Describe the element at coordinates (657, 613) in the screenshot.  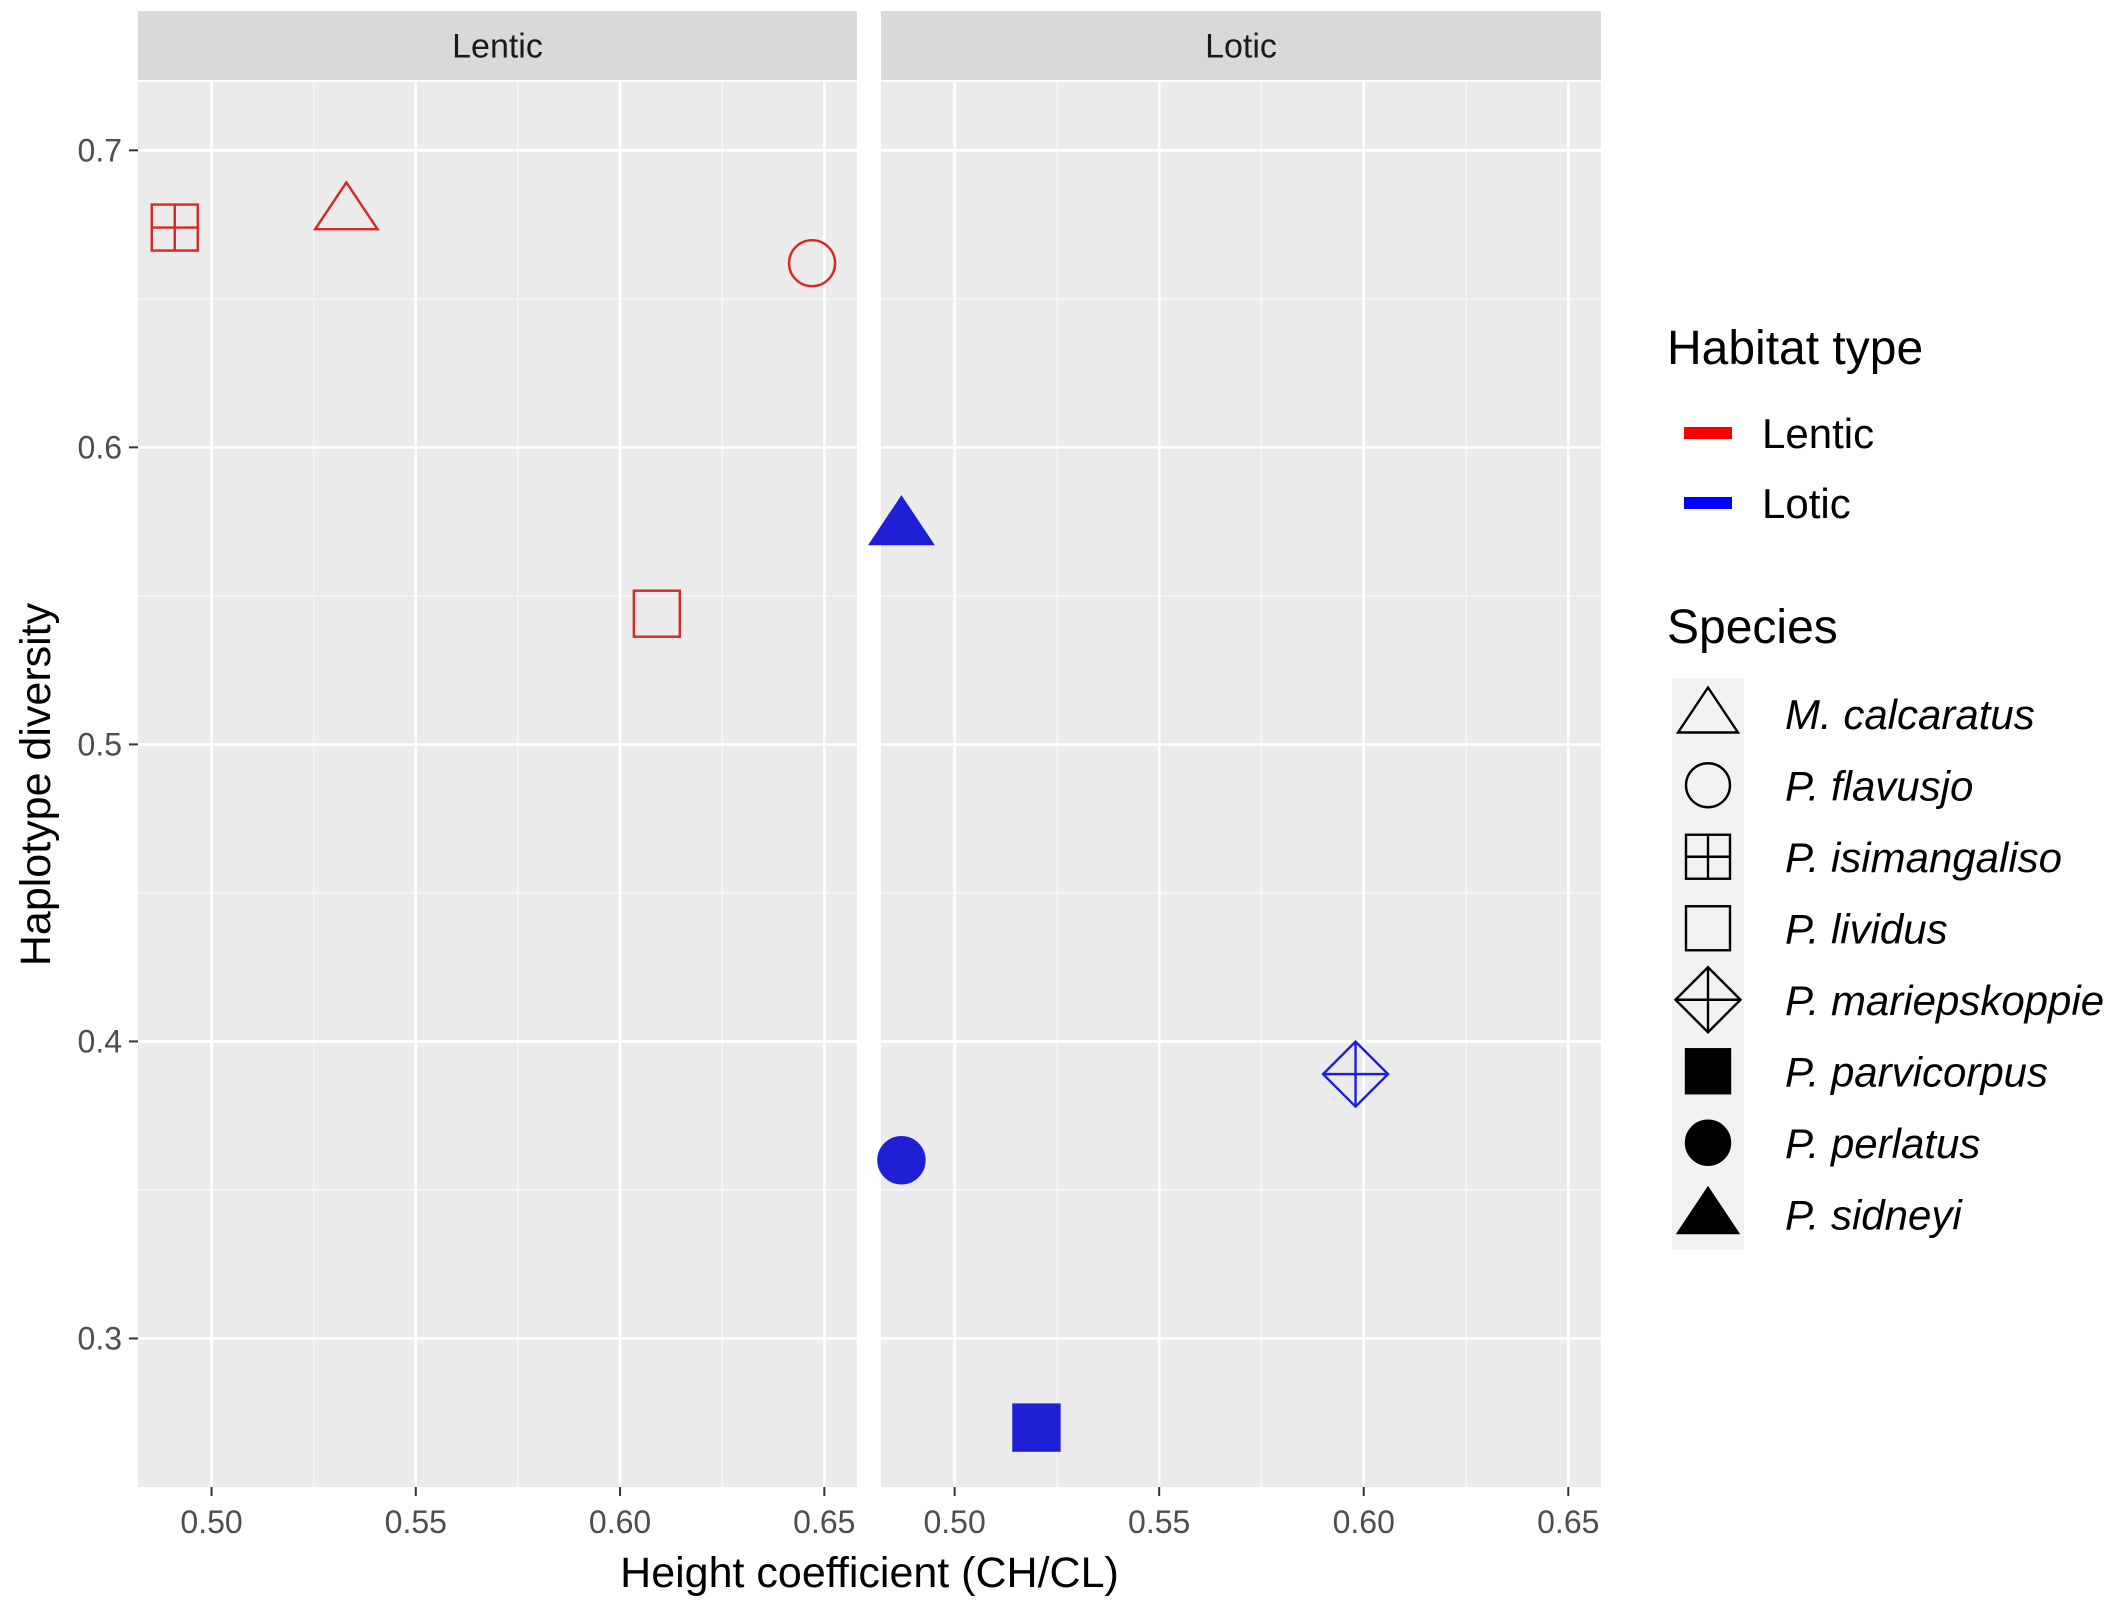
I see `data-point-p--lividus` at that location.